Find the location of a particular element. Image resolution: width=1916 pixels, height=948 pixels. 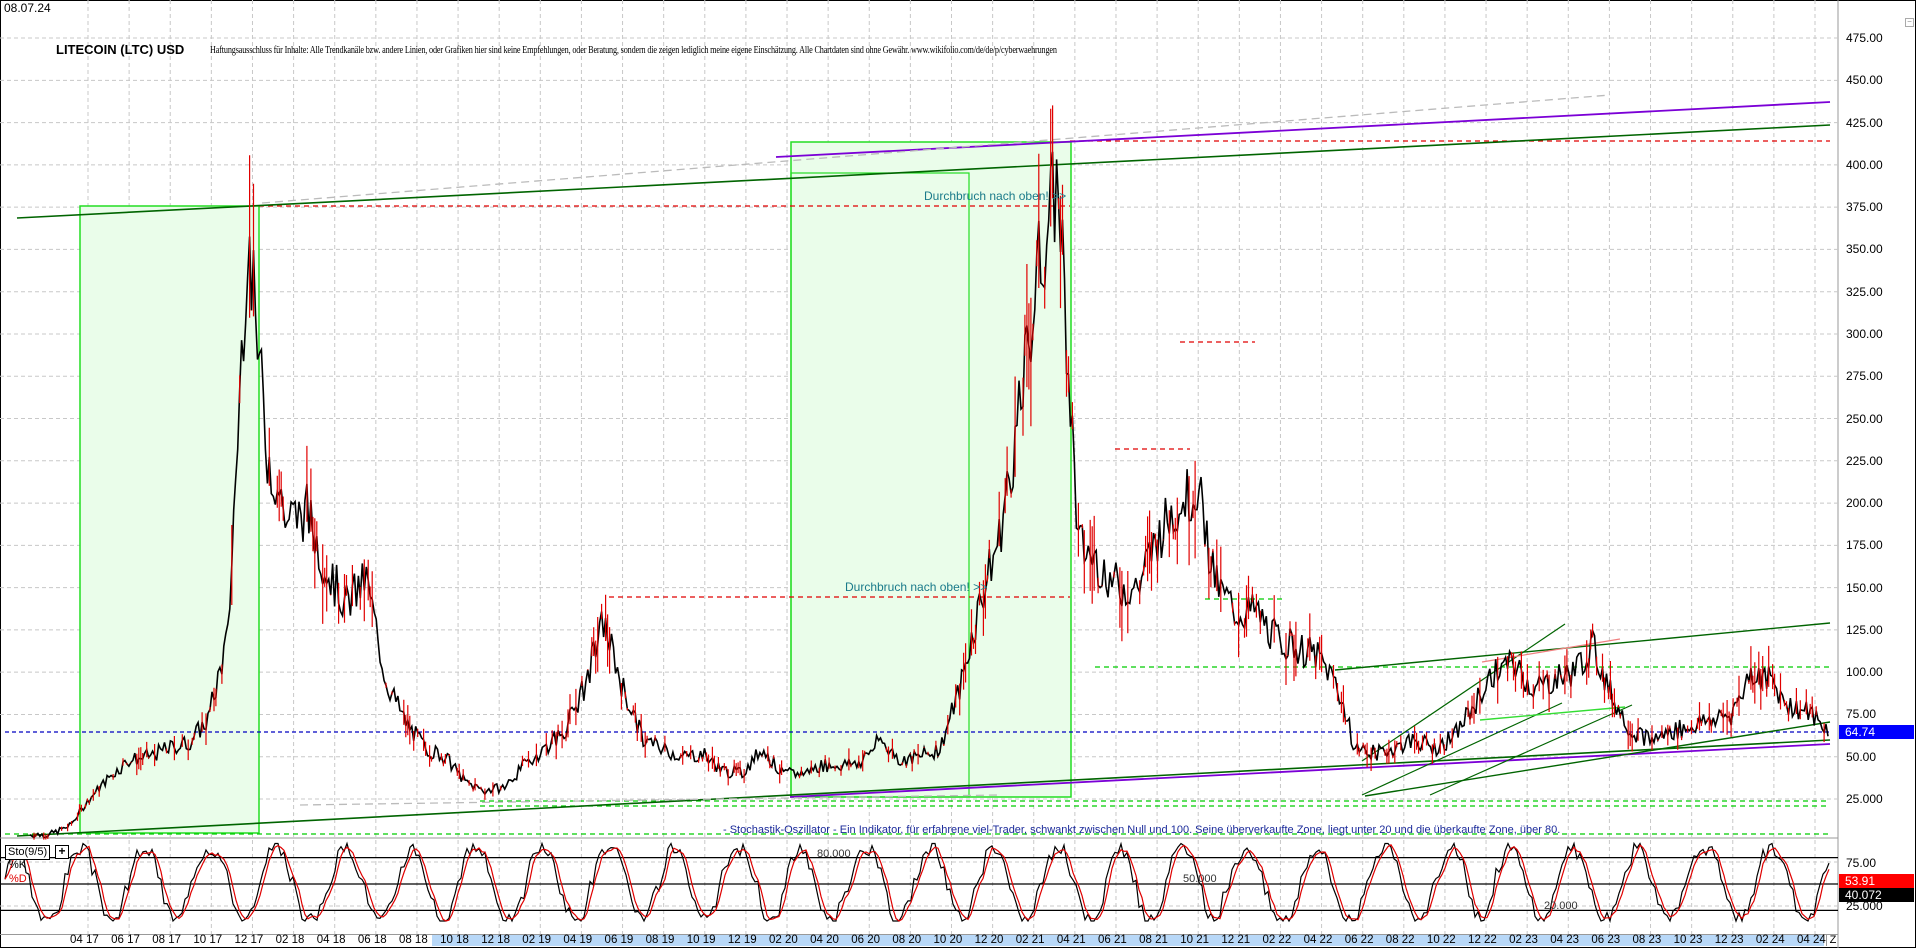

time-tick-label: 08 18 is located at coordinates (413, 940).